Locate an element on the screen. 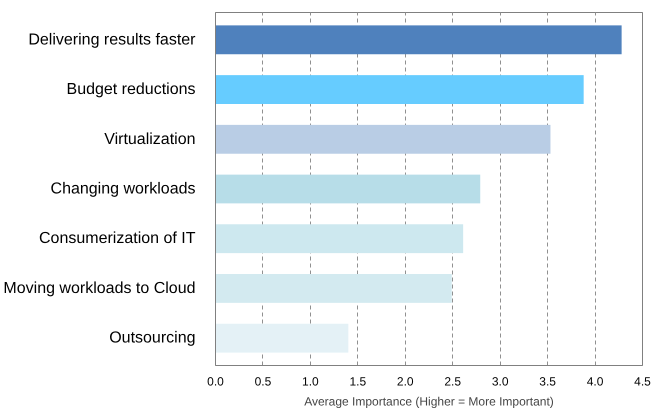  y-tick-label: Changing workloads is located at coordinates (123, 189).